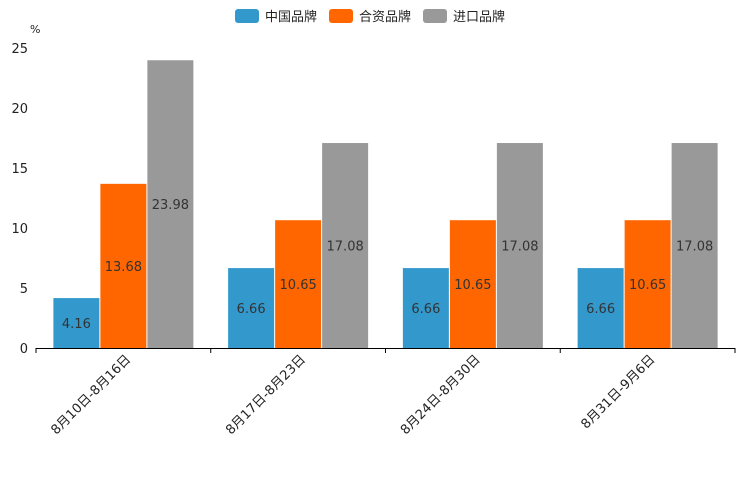  I want to click on y-tick-label: 0, so click(24, 349).